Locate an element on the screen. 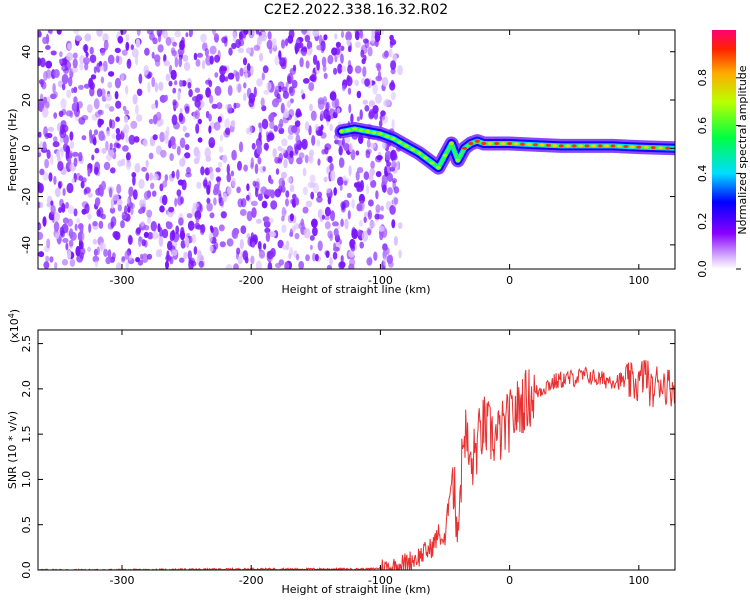  colorbar-gradient is located at coordinates (724, 149).